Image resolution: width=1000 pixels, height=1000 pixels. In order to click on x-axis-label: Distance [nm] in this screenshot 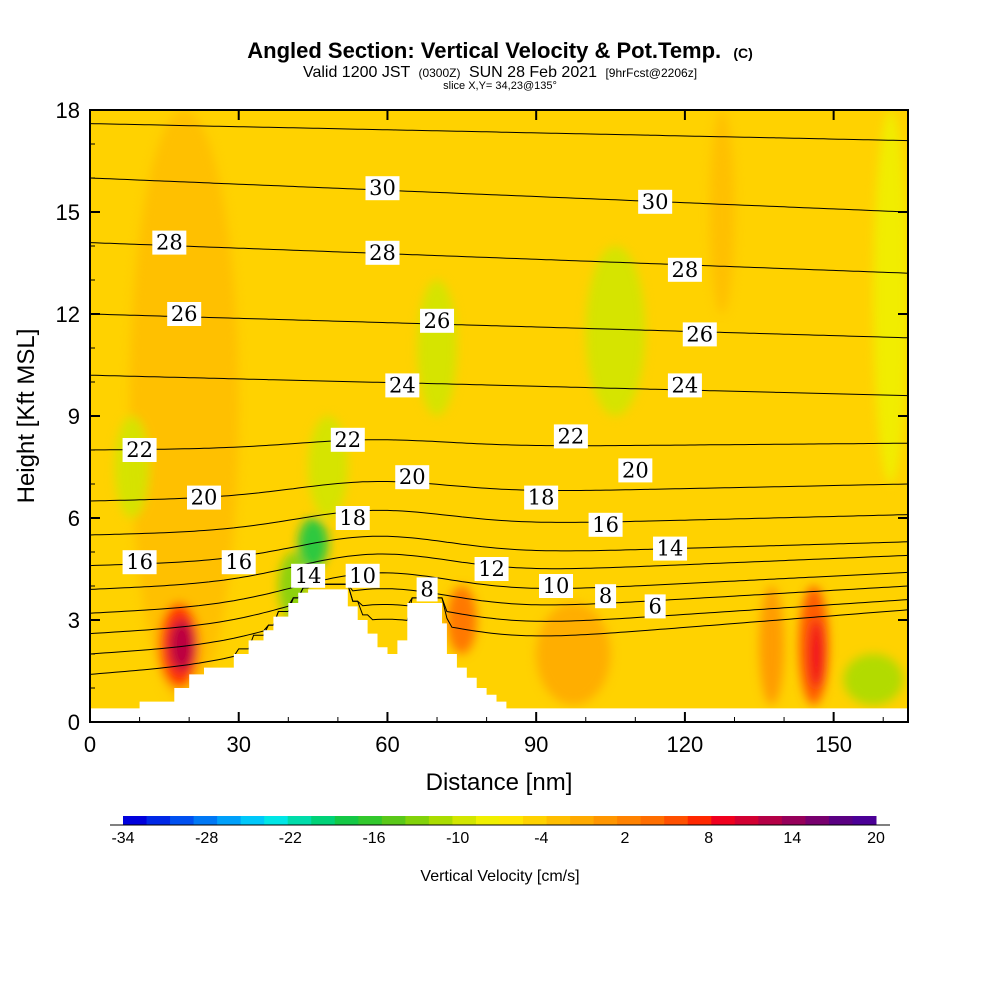, I will do `click(499, 782)`.